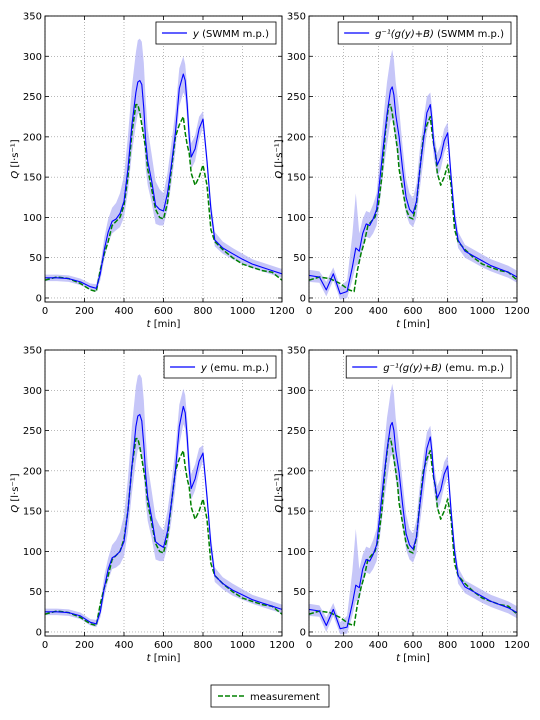 The height and width of the screenshot is (720, 540). Describe the element at coordinates (439, 34) in the screenshot. I see `legend-label: g⁻¹(g(y)+B) (SWMM m.p.)` at that location.